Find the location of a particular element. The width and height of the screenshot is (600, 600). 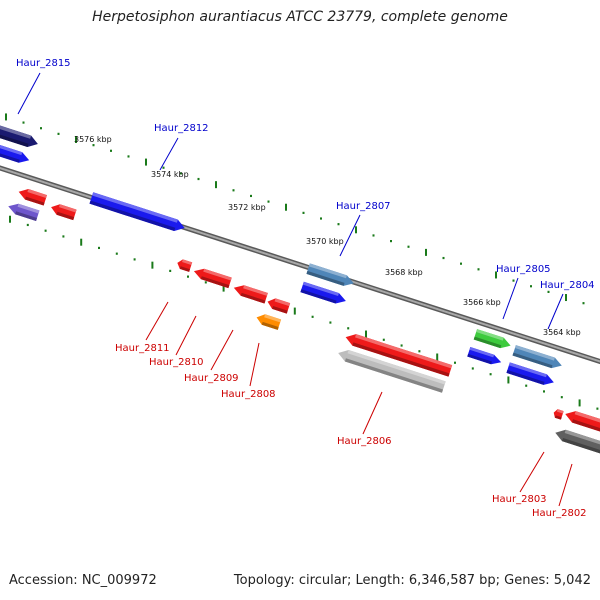

gene-forward-dark is located at coordinates (19, 136).